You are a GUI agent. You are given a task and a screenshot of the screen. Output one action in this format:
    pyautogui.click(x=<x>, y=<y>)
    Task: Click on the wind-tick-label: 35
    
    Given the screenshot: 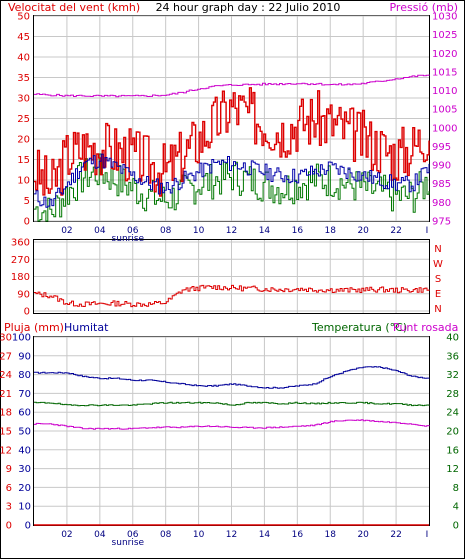 What is the action you would take?
    pyautogui.click(x=23, y=78)
    